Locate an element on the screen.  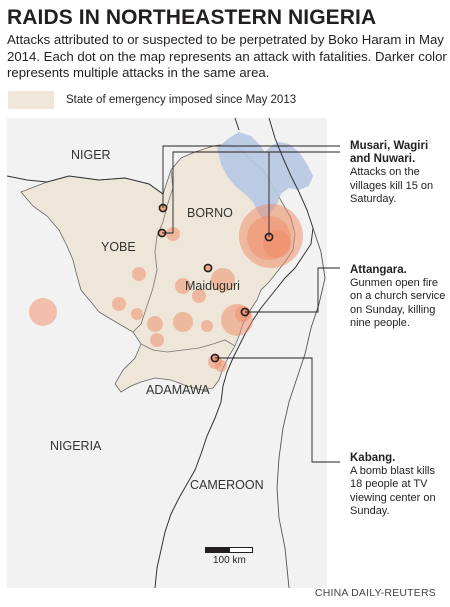
map-label-nigeria: NIGERIA is located at coordinates (76, 446).